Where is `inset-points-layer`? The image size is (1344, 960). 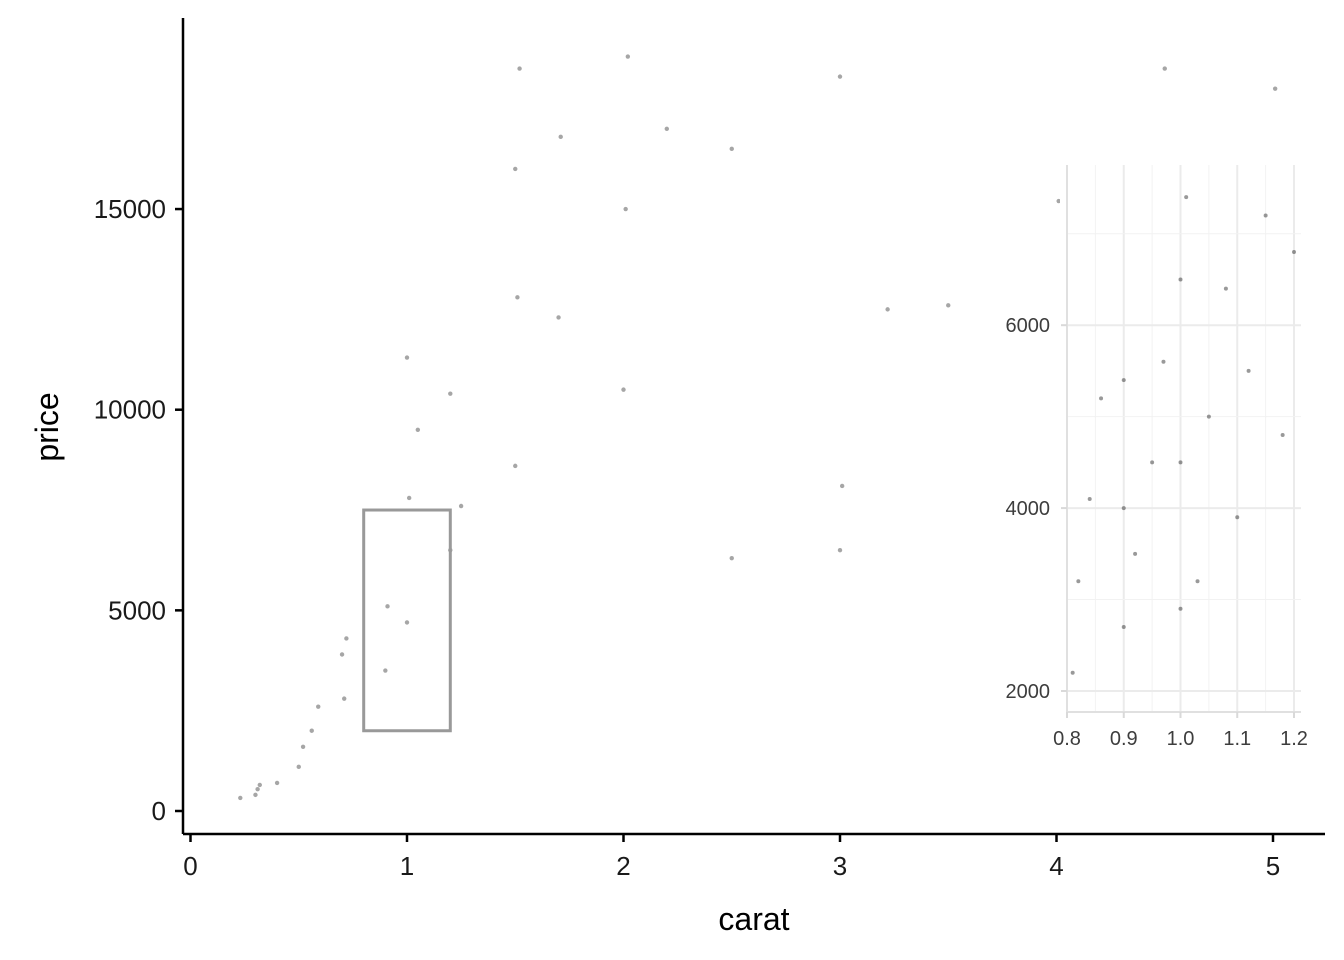
inset-points-layer is located at coordinates (1183, 435).